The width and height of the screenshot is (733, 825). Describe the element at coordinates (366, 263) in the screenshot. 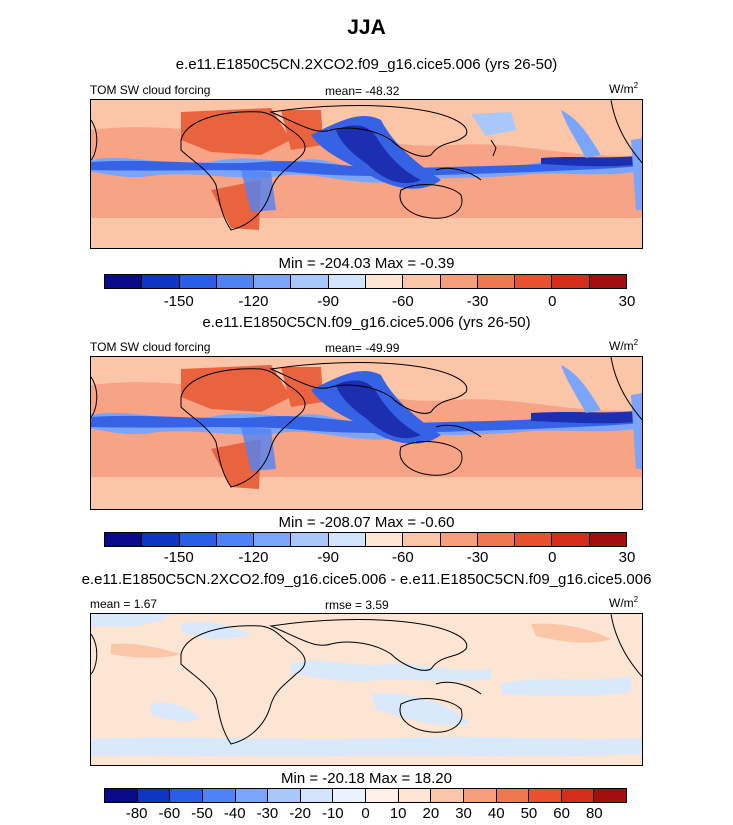

I see `panel-1-minmax: Min = -204.03 Max = -0.39` at that location.